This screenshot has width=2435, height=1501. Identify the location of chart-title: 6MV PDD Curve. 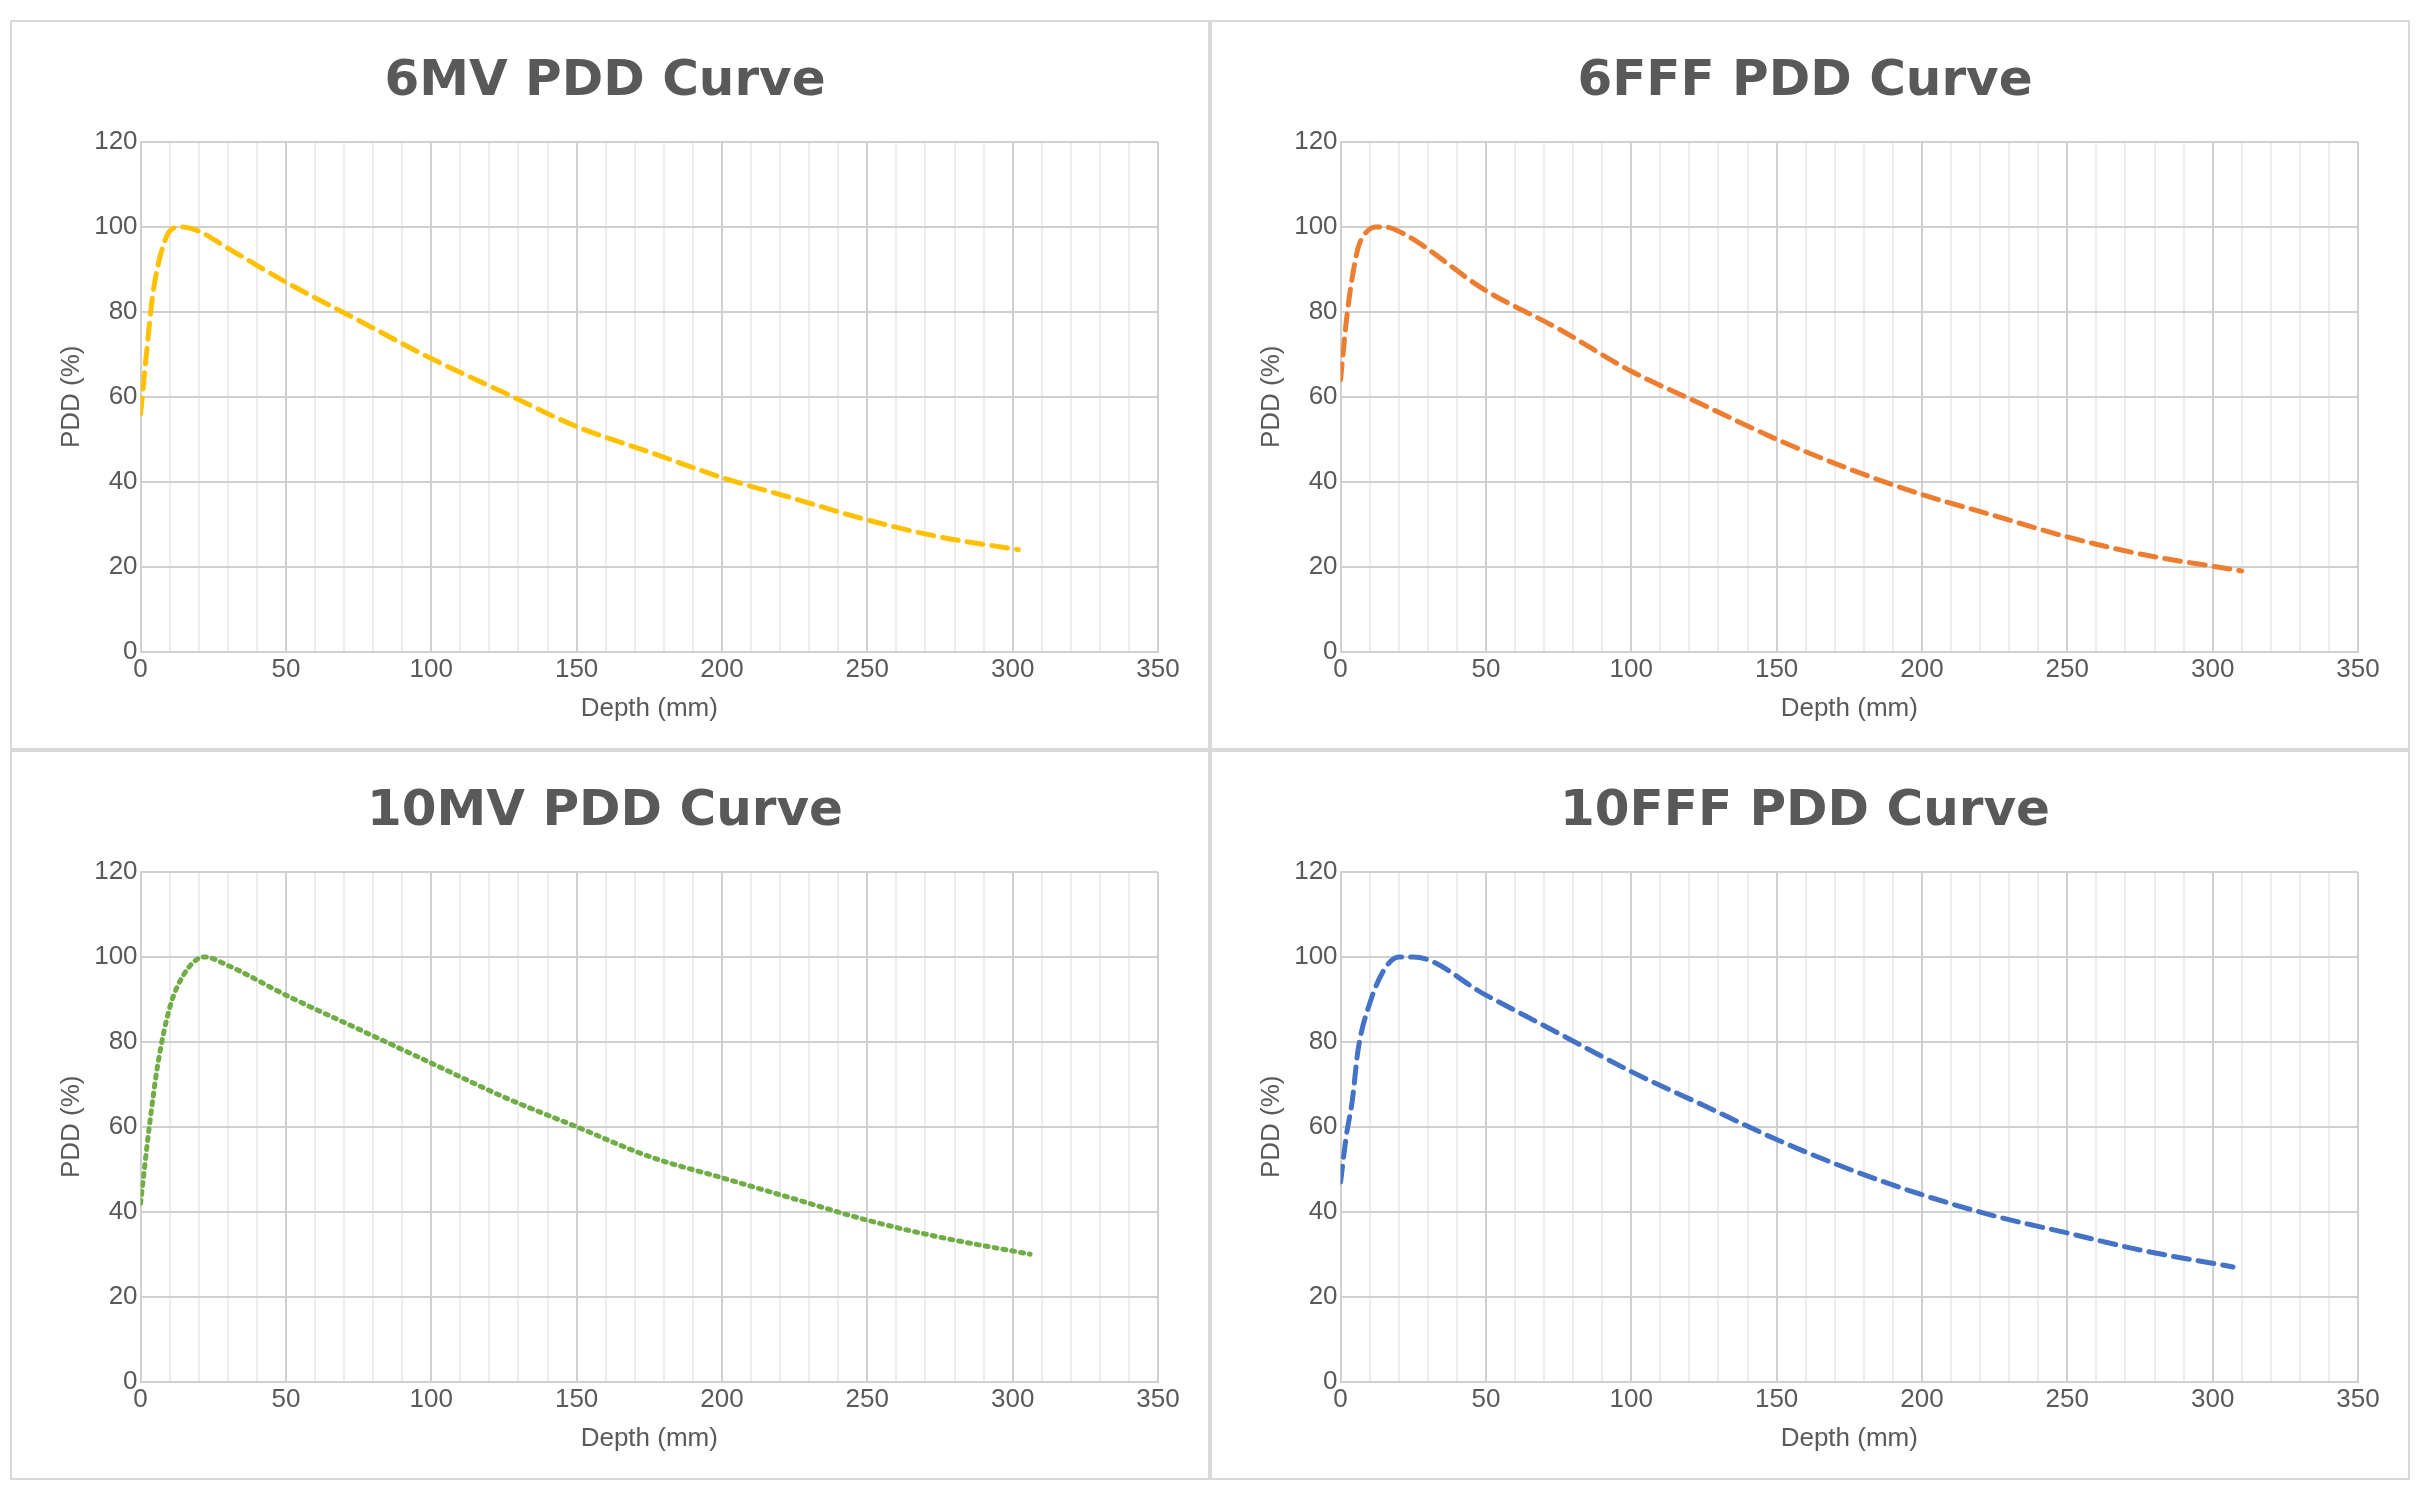
(605, 77).